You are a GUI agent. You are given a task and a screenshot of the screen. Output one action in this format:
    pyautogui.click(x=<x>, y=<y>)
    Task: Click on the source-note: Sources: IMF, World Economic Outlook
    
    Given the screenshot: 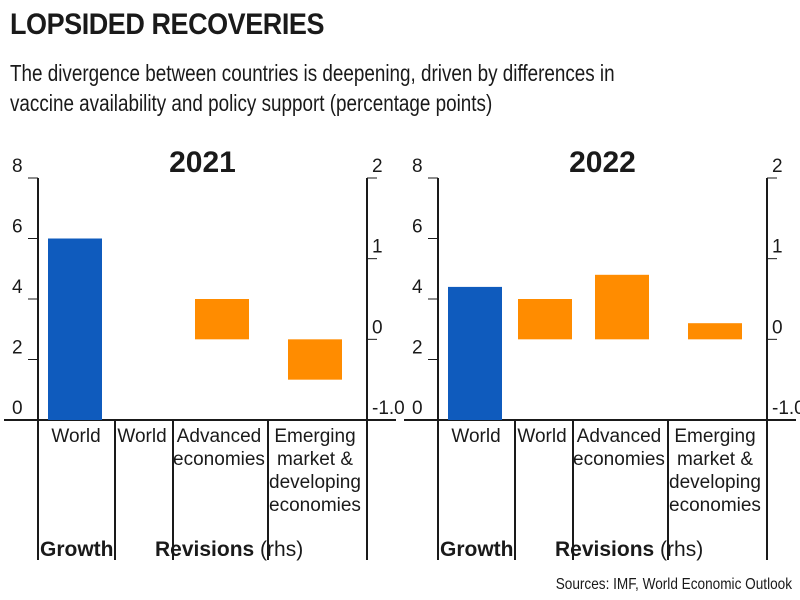 What is the action you would take?
    pyautogui.click(x=673, y=584)
    